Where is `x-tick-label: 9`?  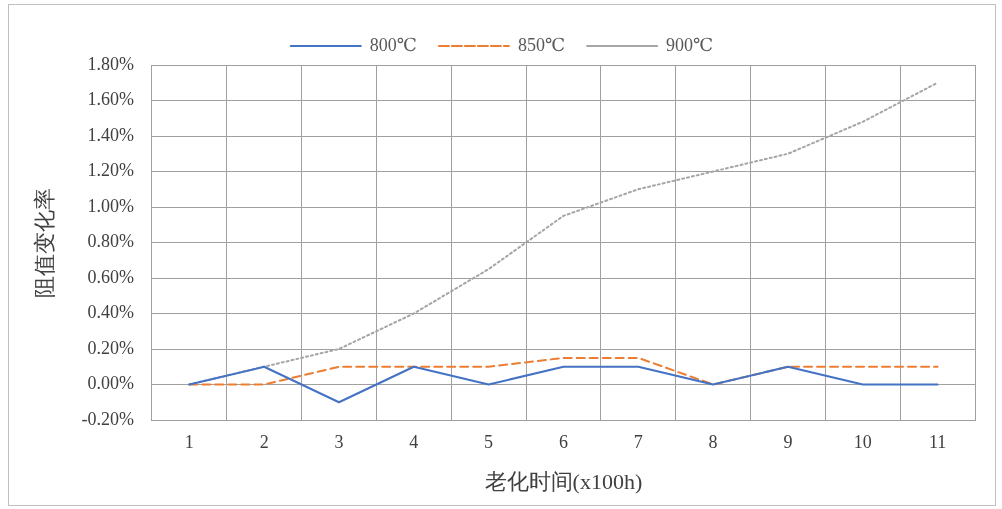
x-tick-label: 9 is located at coordinates (788, 441).